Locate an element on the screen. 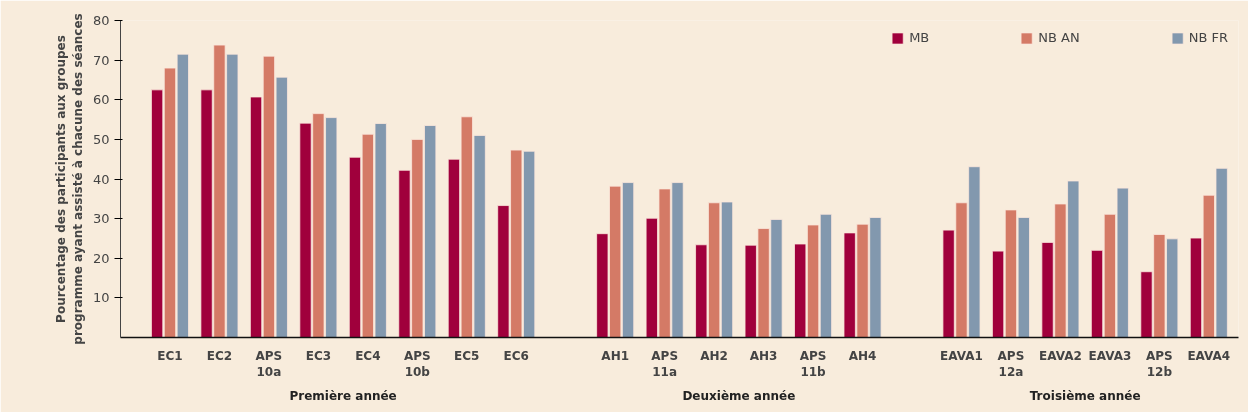 The width and height of the screenshot is (1248, 412). text: Première année is located at coordinates (343, 395).